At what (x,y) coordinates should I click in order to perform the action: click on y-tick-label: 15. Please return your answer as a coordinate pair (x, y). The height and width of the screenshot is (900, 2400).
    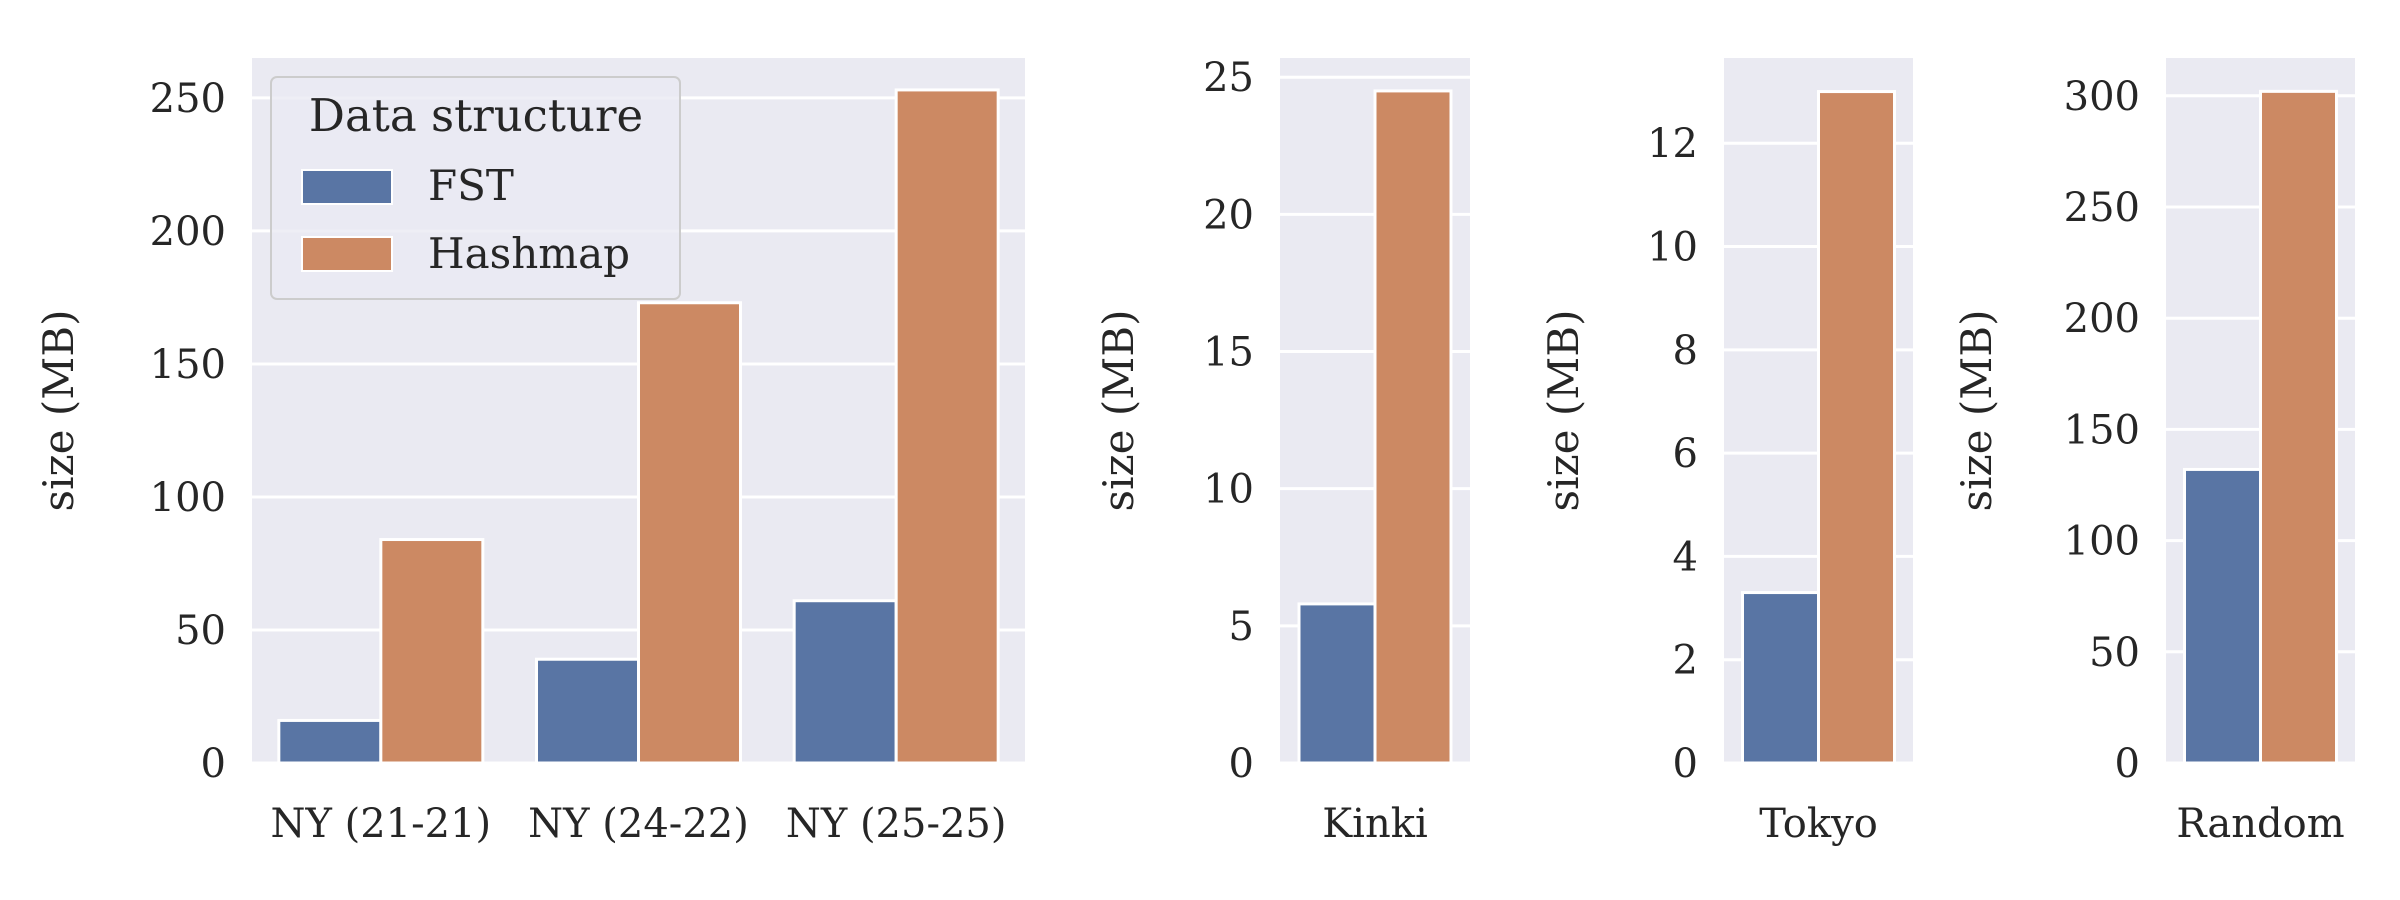
    Looking at the image, I should click on (1228, 353).